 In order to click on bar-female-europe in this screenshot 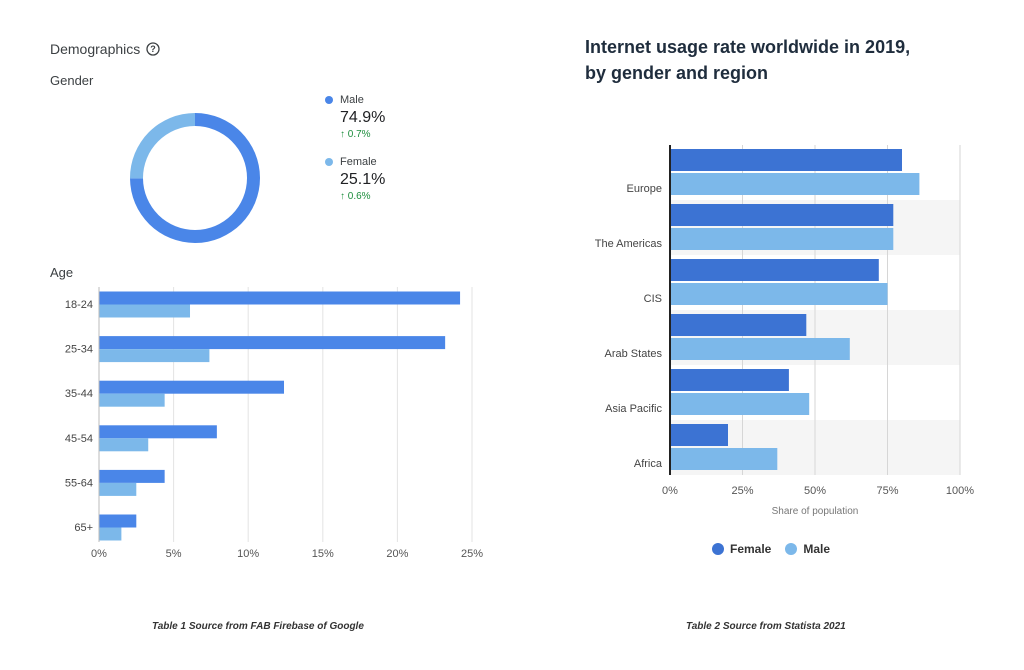, I will do `click(786, 160)`.